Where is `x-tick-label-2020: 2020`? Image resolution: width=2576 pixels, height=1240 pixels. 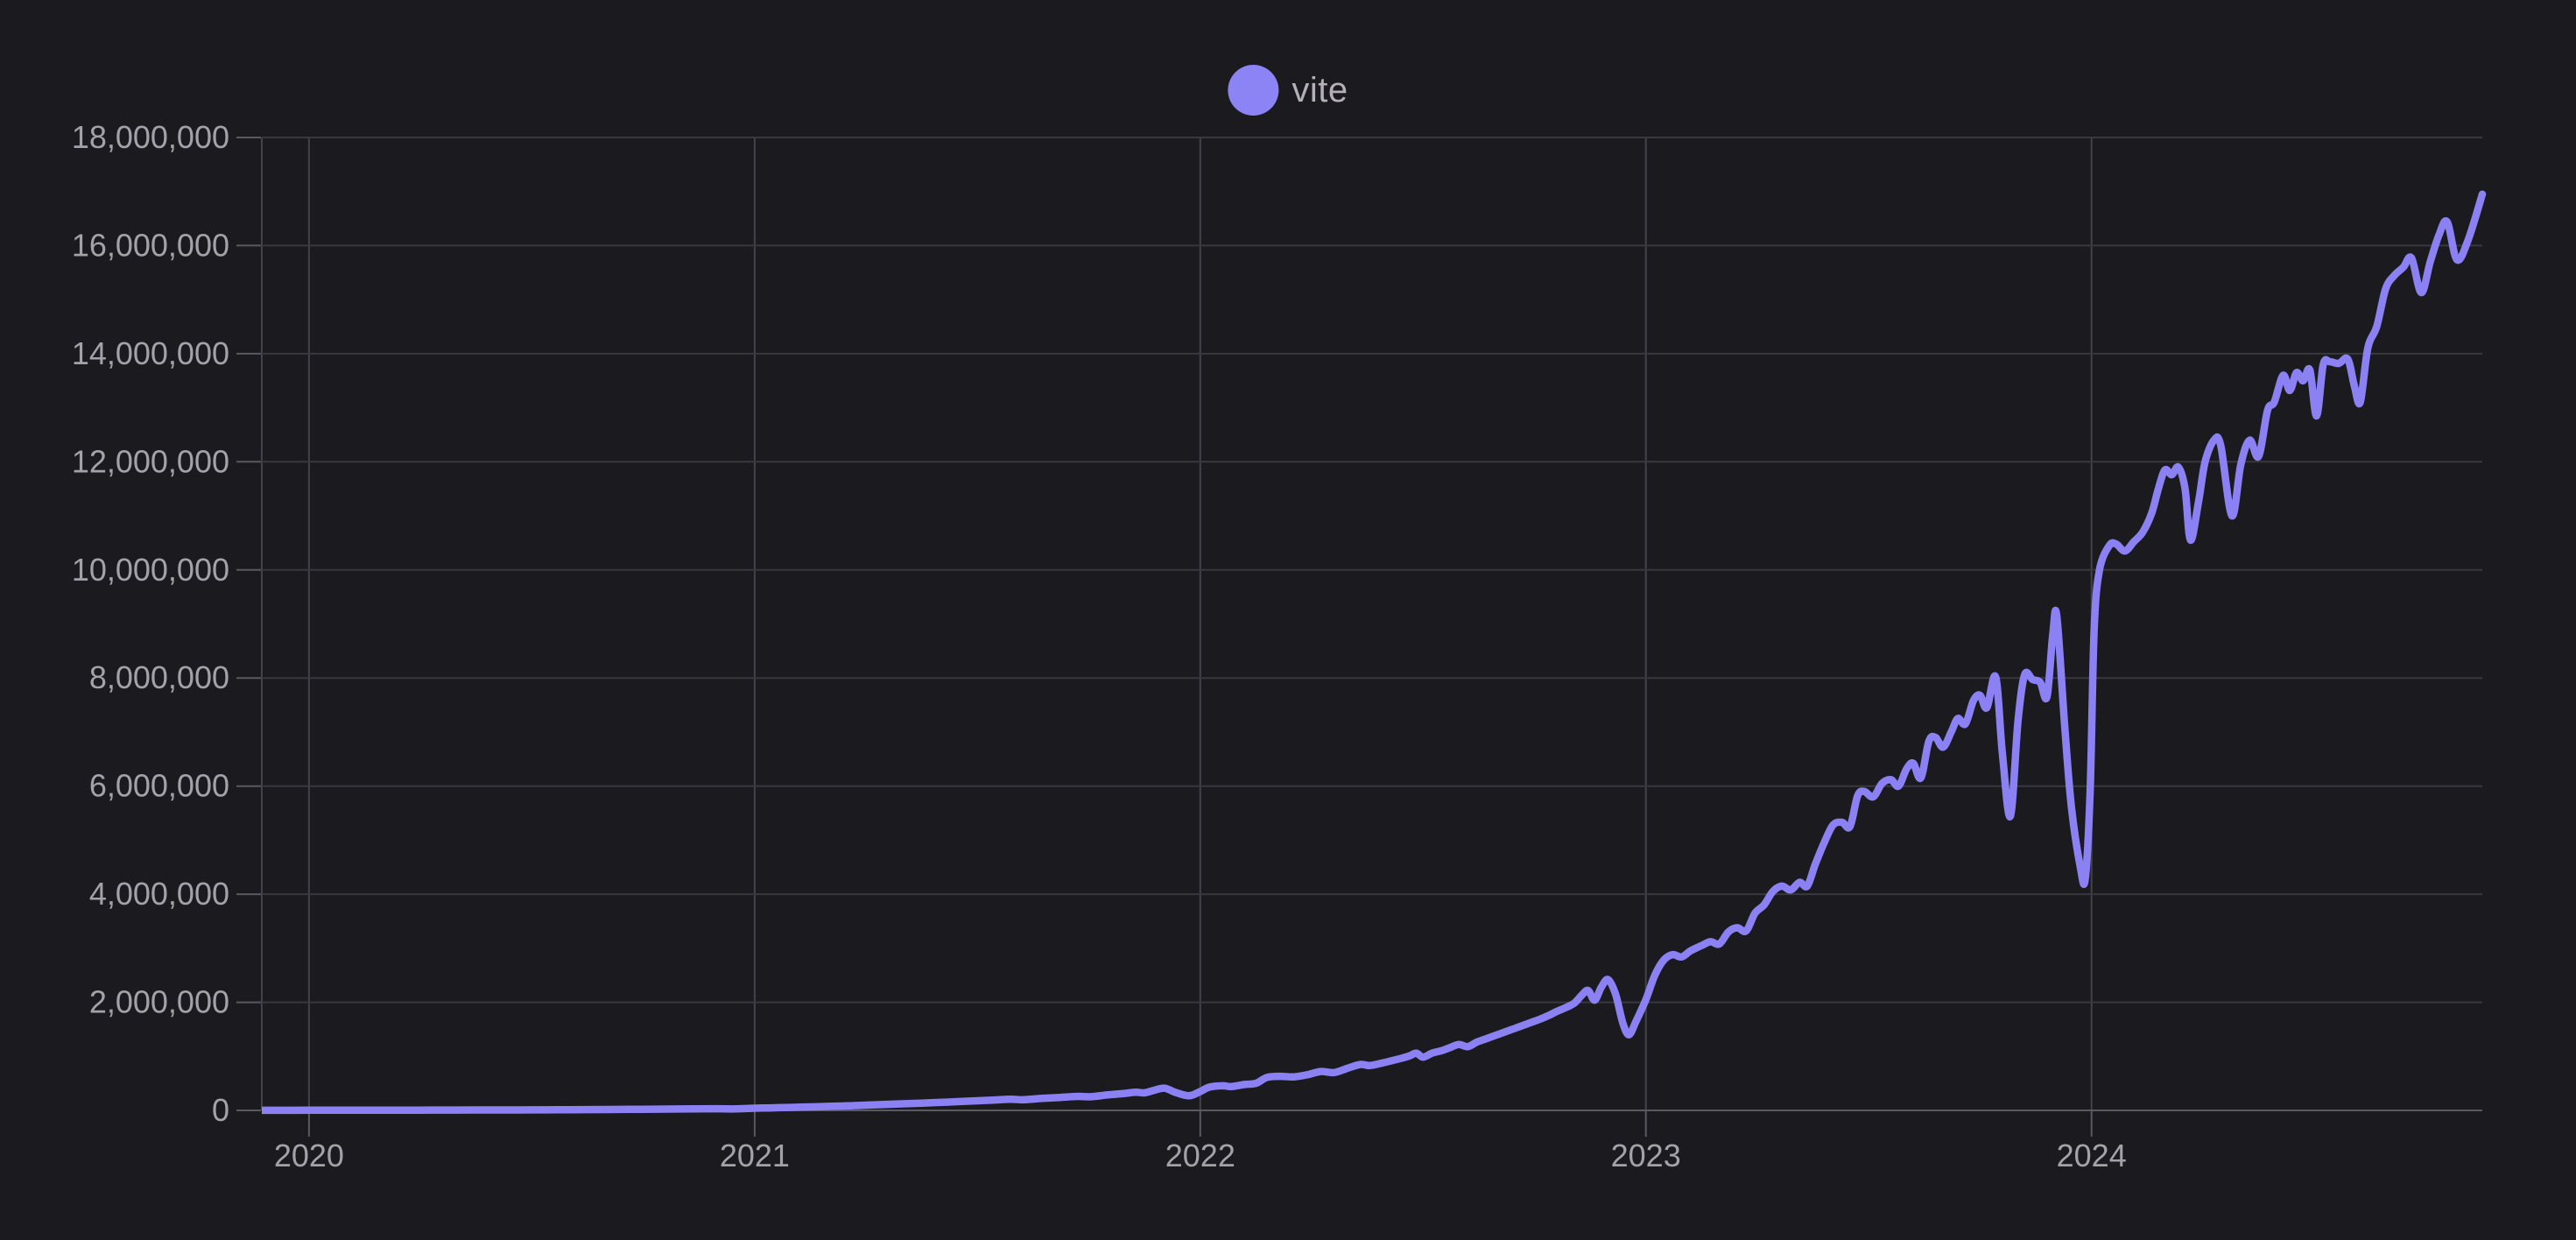 x-tick-label-2020: 2020 is located at coordinates (309, 1155).